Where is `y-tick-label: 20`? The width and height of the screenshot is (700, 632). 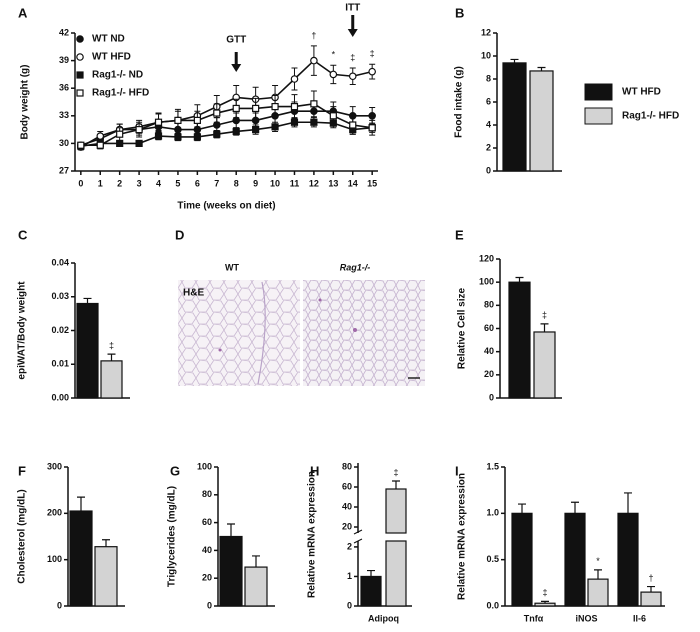 y-tick-label: 20 is located at coordinates (207, 578).